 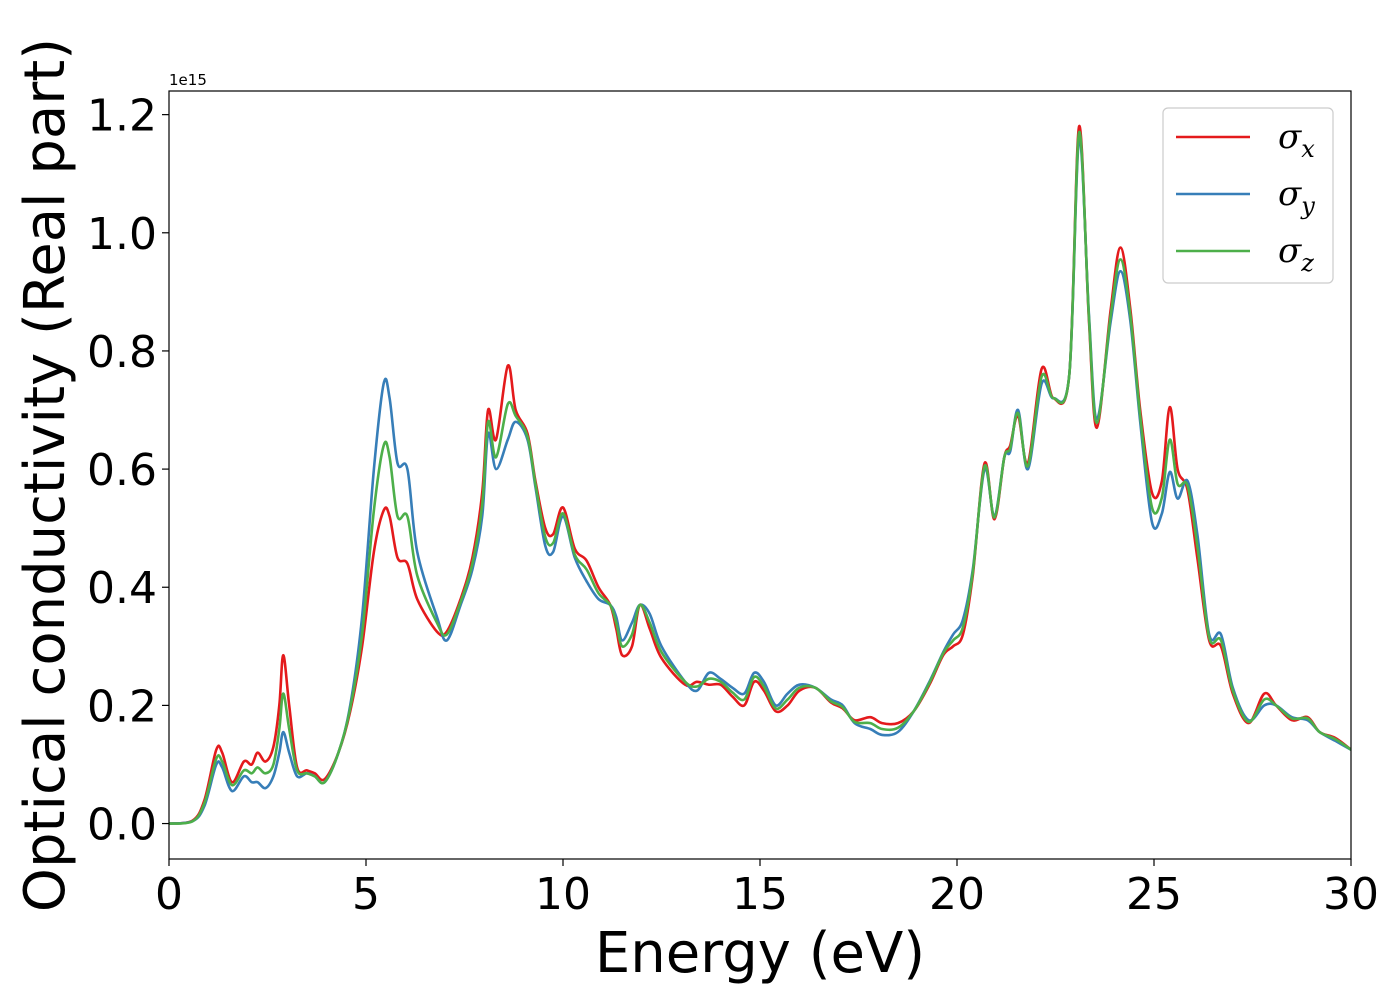 I want to click on y-tick-label: 1.2, so click(x=122, y=116).